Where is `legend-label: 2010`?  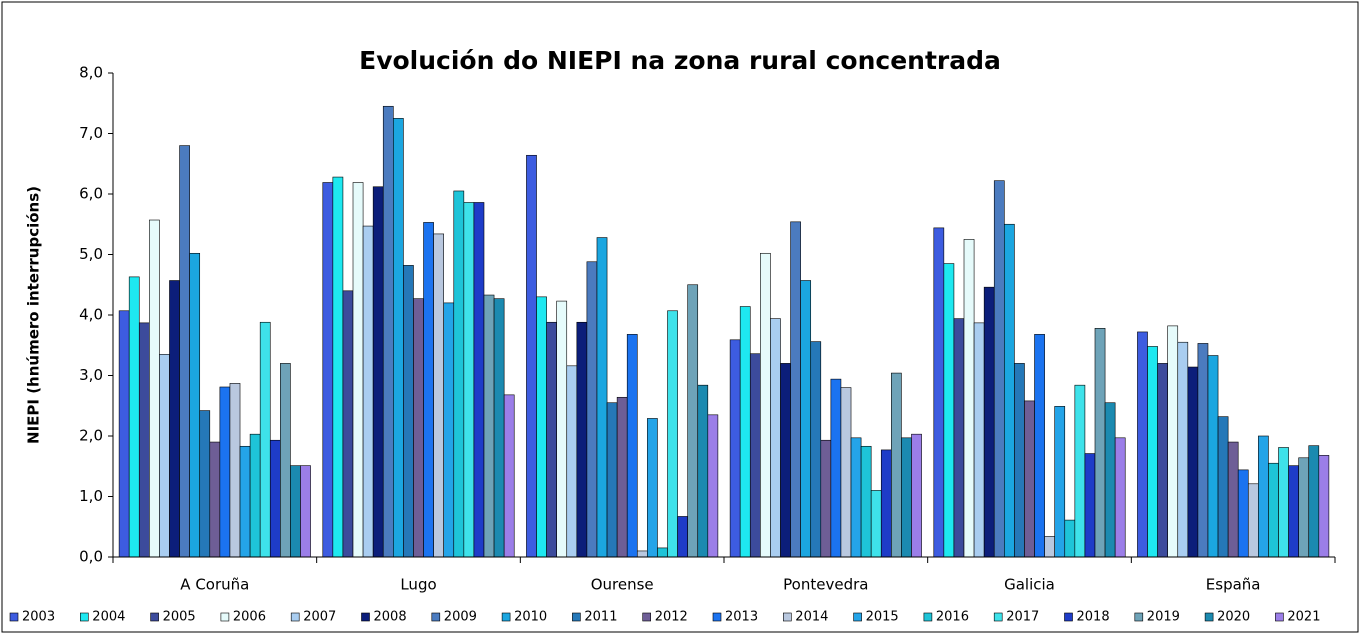
legend-label: 2010 is located at coordinates (530, 617).